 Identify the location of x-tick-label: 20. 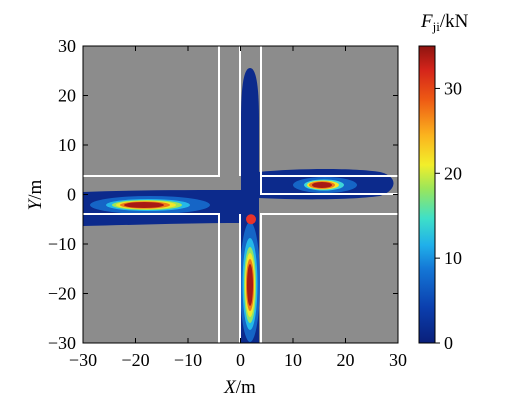
(346, 360).